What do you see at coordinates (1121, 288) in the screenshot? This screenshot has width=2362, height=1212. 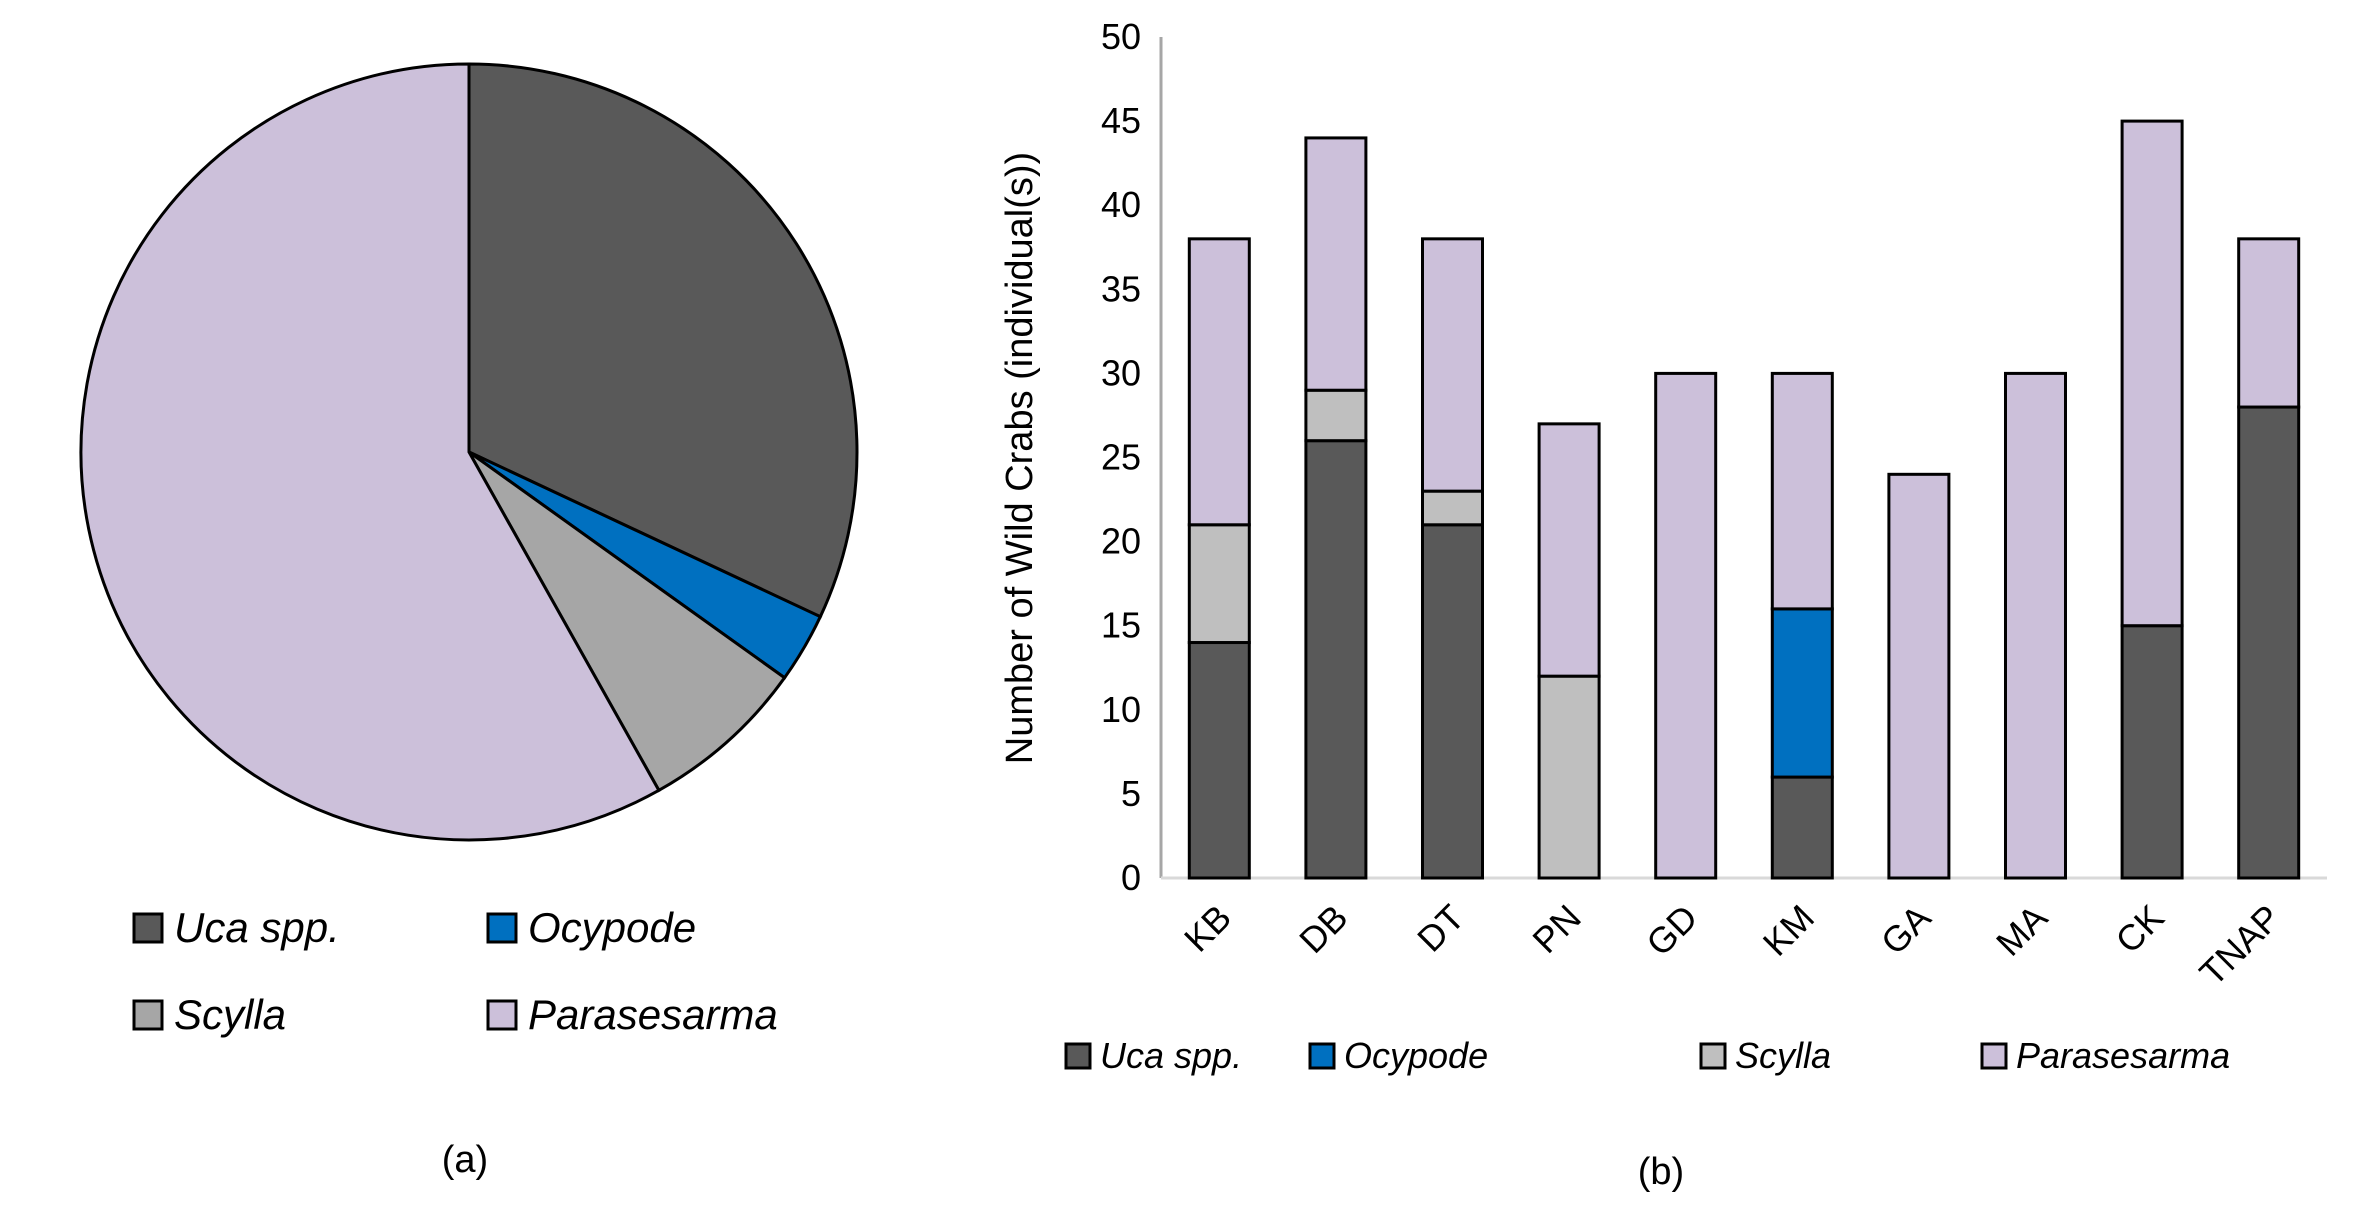 I see `y-tick-label: 35` at bounding box center [1121, 288].